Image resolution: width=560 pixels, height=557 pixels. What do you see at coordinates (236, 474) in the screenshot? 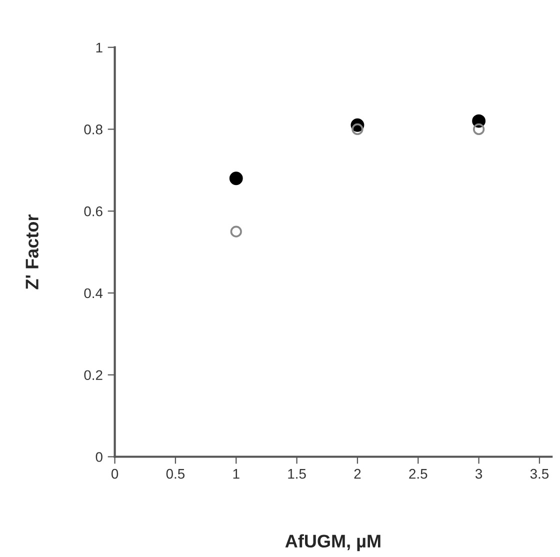
I see `x-tick-label: 1` at bounding box center [236, 474].